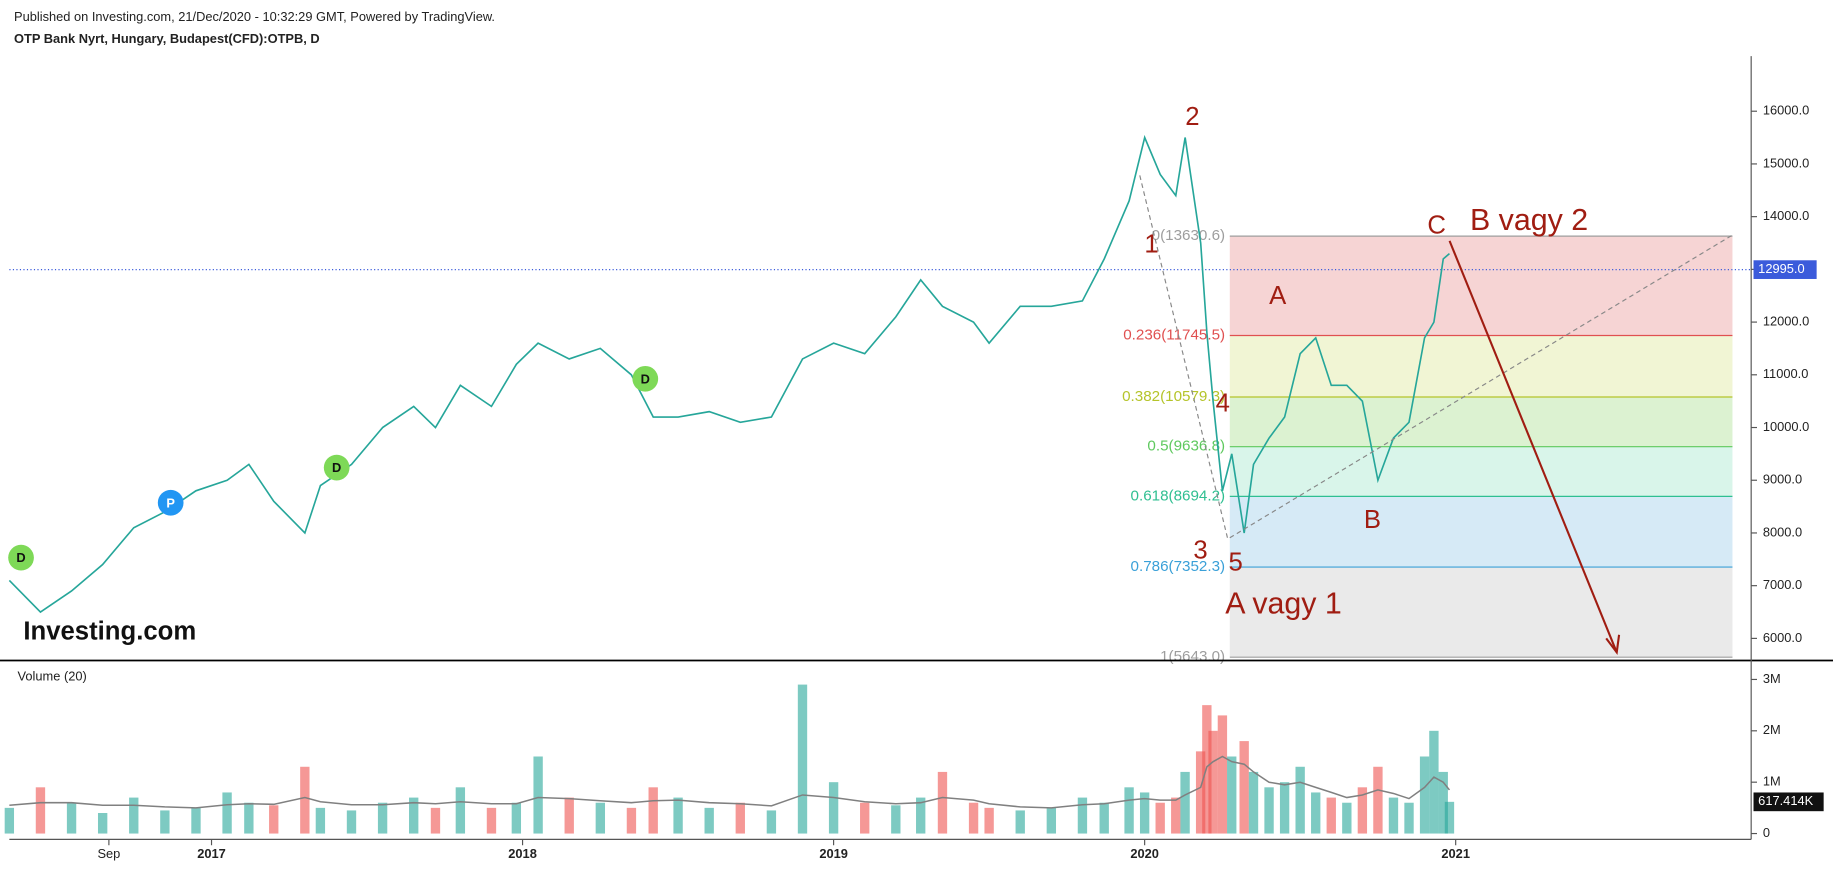 This screenshot has height=871, width=1833. What do you see at coordinates (1766, 832) in the screenshot?
I see `volume-tick-label: 0` at bounding box center [1766, 832].